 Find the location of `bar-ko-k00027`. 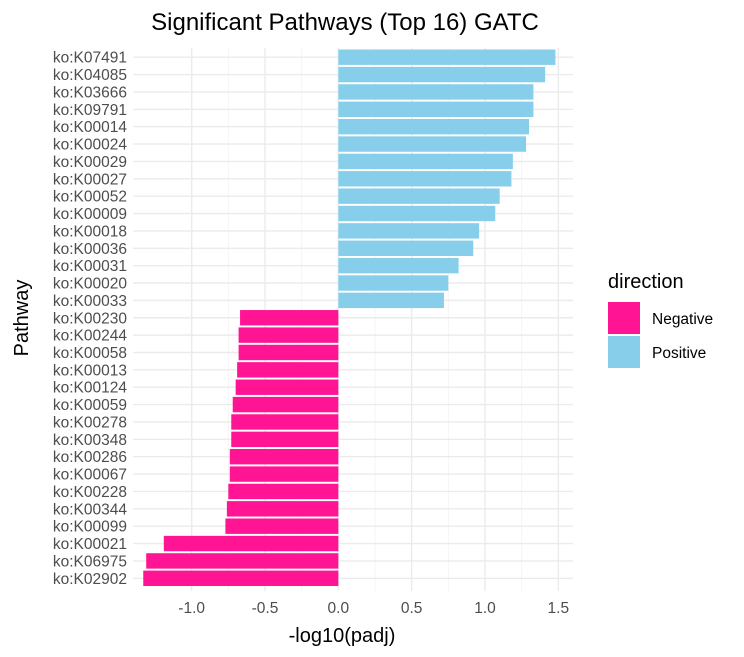

bar-ko-k00027 is located at coordinates (425, 179).